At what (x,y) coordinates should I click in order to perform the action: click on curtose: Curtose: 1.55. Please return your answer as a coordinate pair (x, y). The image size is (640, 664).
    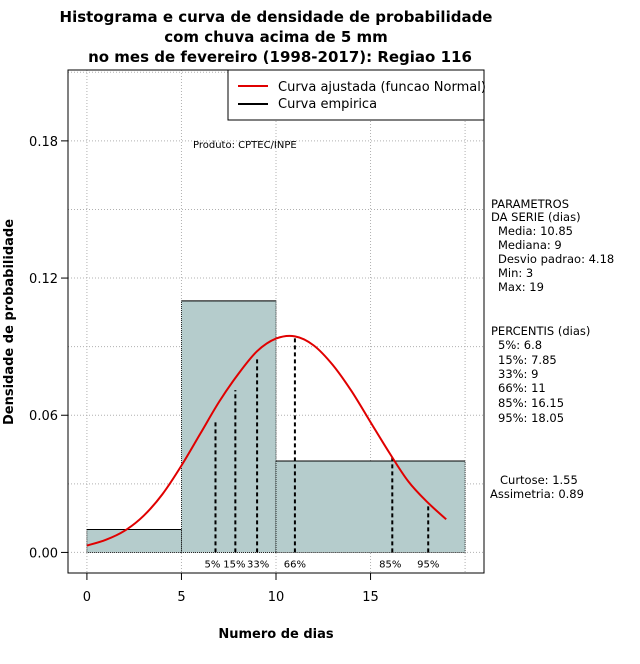
    Looking at the image, I should click on (539, 480).